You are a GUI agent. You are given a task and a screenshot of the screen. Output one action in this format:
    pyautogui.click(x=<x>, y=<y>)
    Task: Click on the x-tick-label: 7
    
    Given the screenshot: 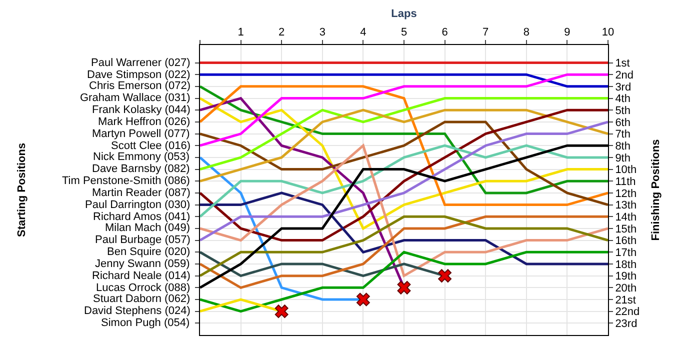 What is the action you would take?
    pyautogui.click(x=485, y=32)
    